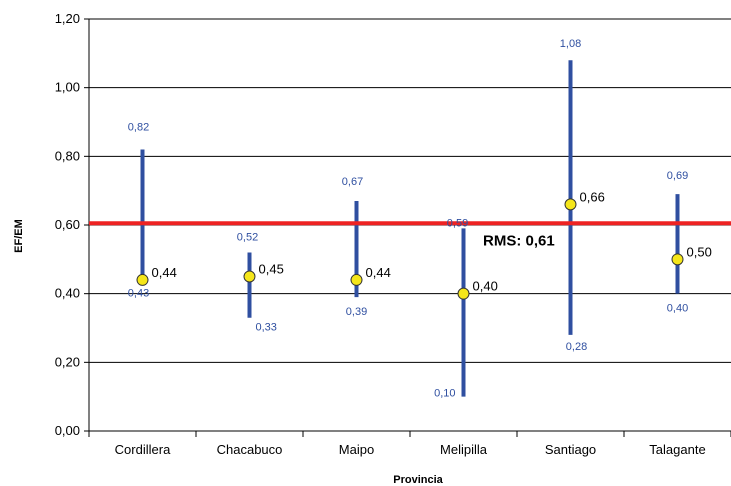 The height and width of the screenshot is (486, 731). What do you see at coordinates (464, 449) in the screenshot?
I see `x-tick-label: Melipilla` at bounding box center [464, 449].